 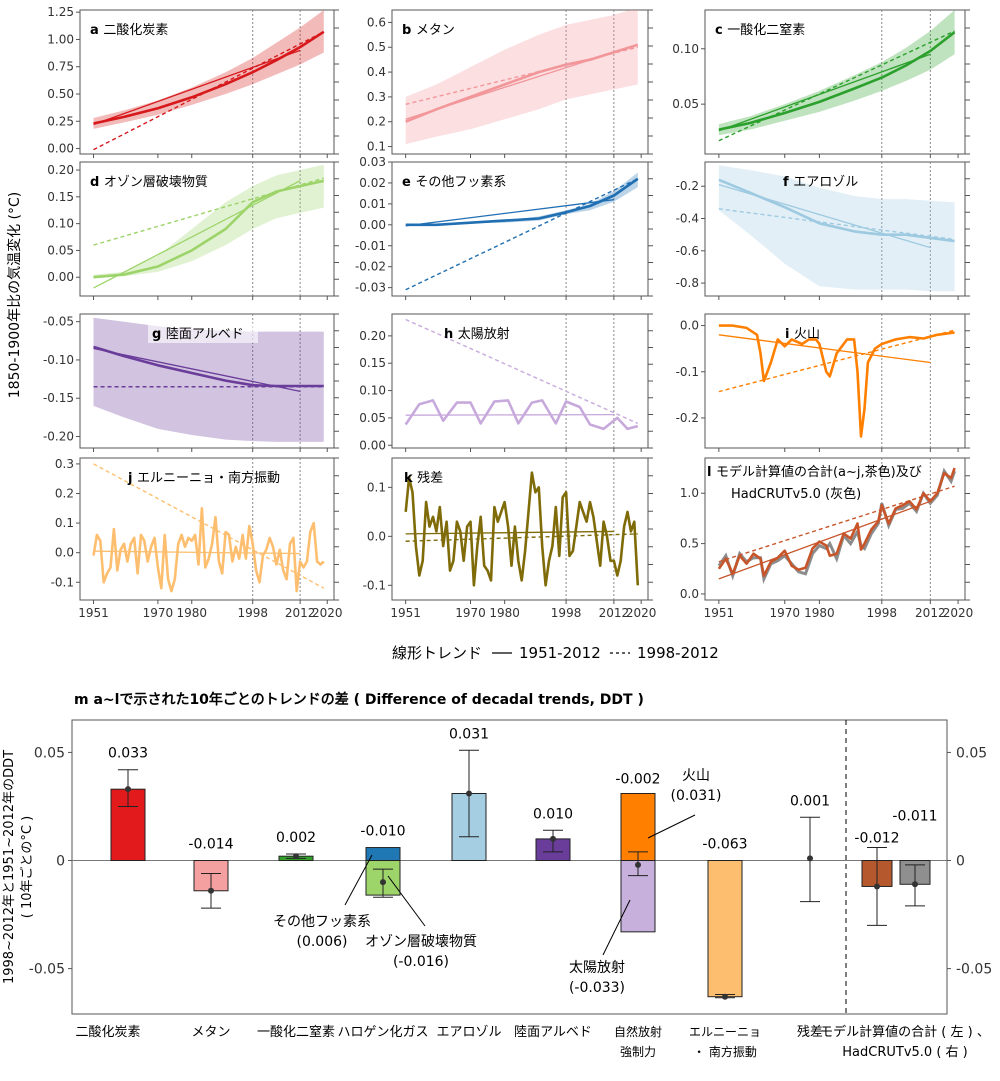 I want to click on y-tick-label: 0.20, so click(x=372, y=336).